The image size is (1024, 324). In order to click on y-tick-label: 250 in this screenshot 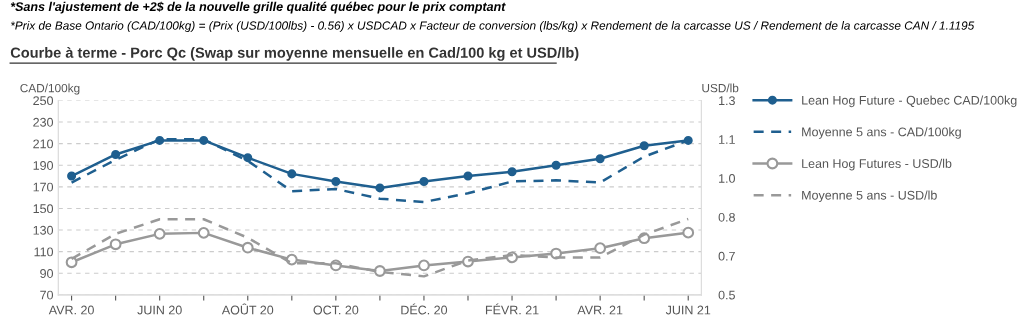, I will do `click(43, 101)`.